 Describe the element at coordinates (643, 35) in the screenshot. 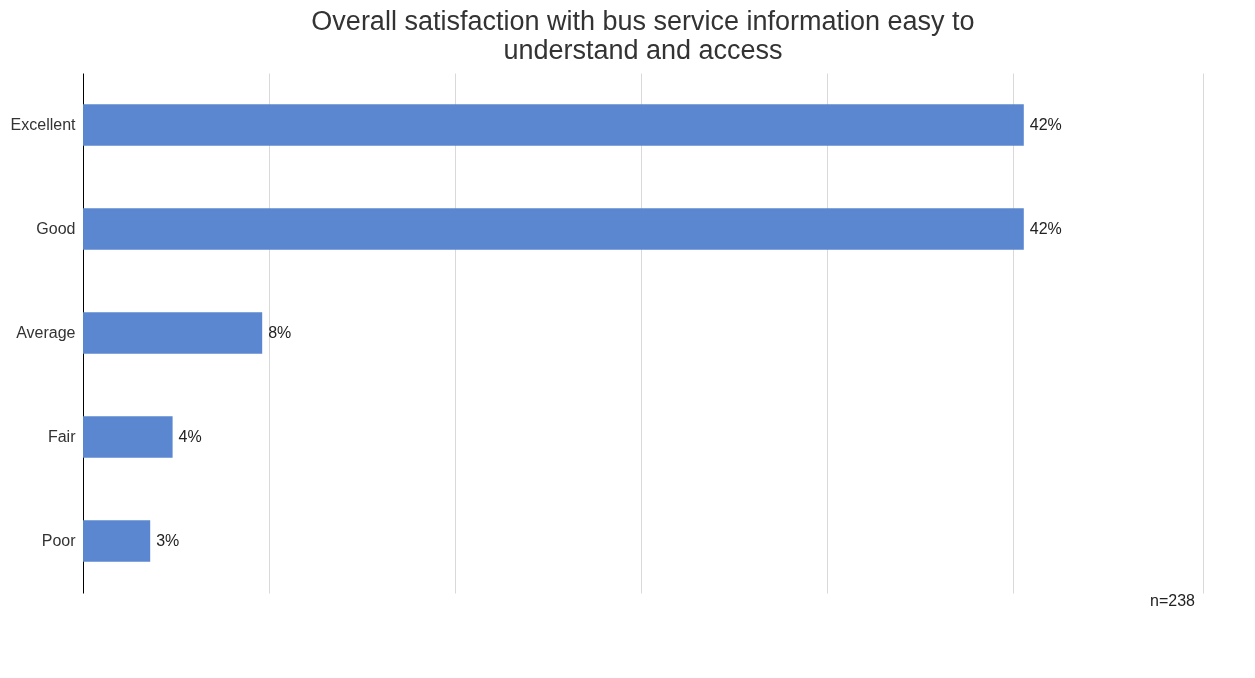

I see `chart-title: Overall satisfaction with bus service information easy to understand and access` at that location.